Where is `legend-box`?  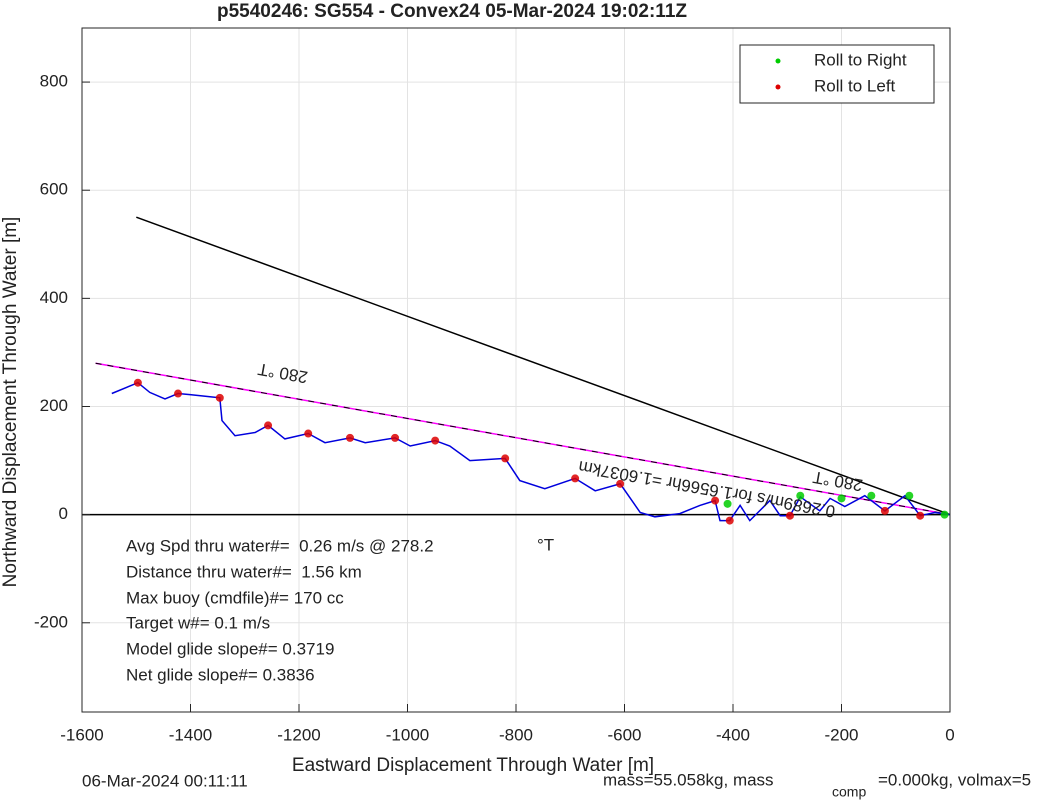 legend-box is located at coordinates (837, 74).